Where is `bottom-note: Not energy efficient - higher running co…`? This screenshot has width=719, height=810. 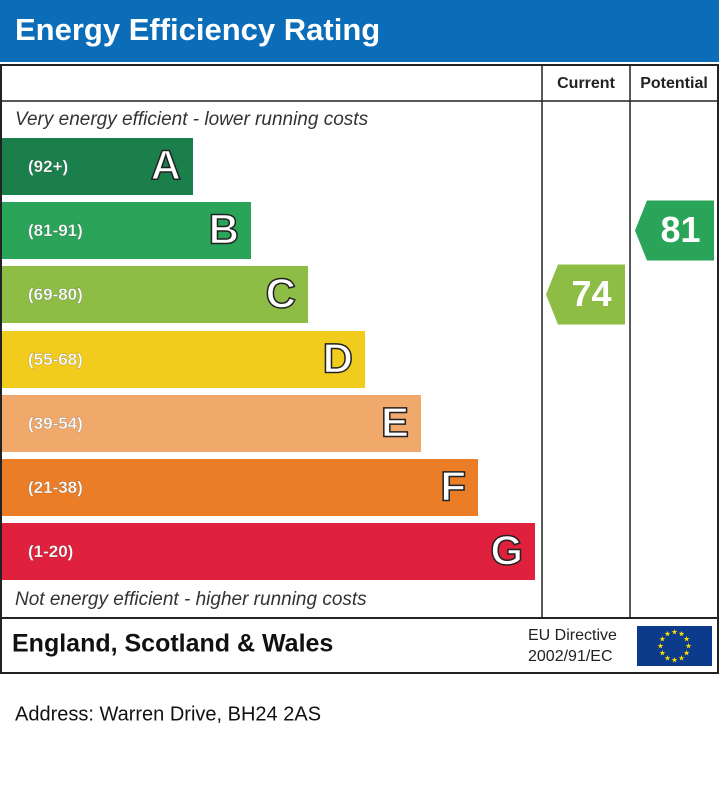
bottom-note: Not energy efficient - higher running co… is located at coordinates (191, 599).